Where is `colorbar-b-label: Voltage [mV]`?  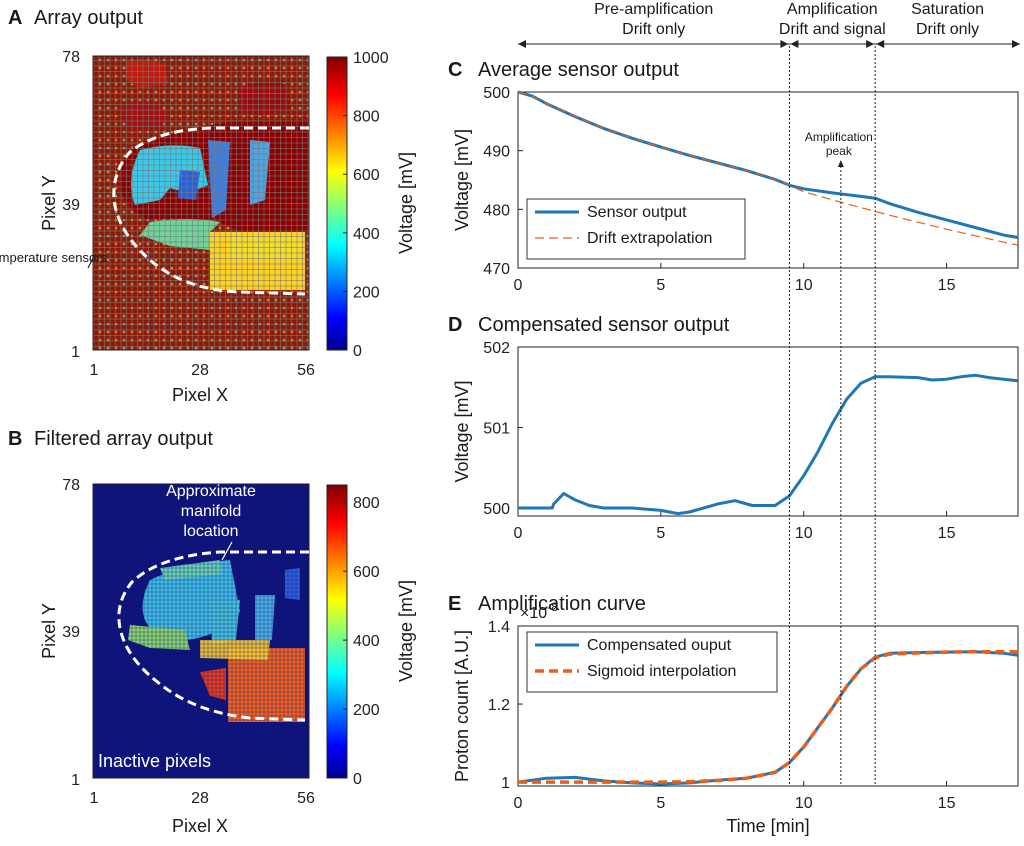 colorbar-b-label: Voltage [mV] is located at coordinates (406, 631).